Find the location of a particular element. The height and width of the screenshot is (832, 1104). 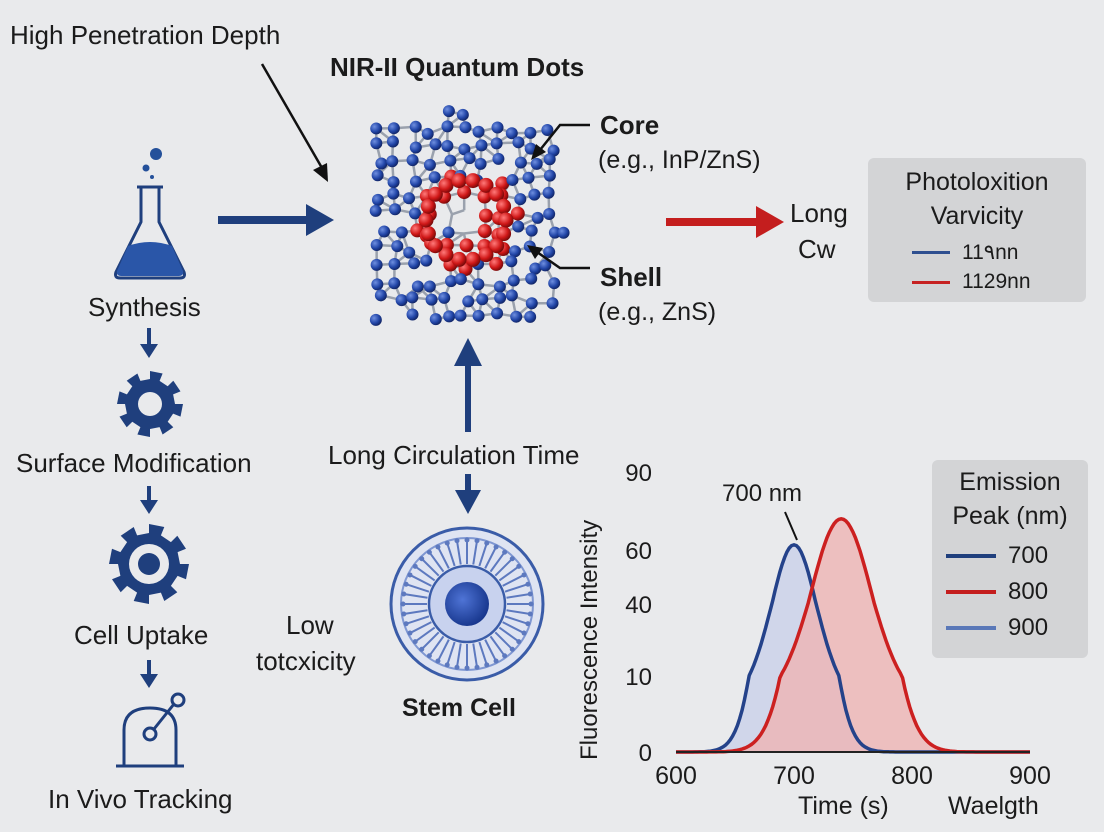

core-label: Core is located at coordinates (630, 125).